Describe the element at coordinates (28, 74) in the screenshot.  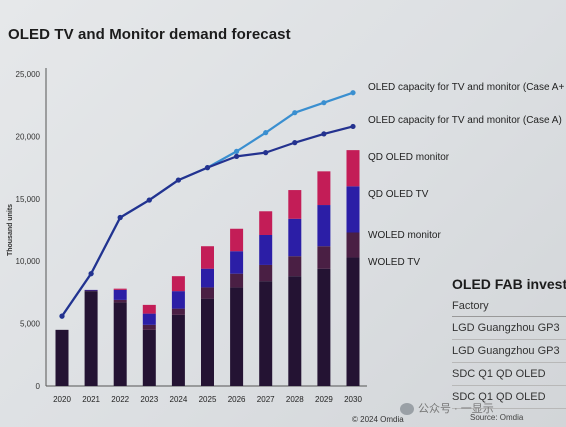
I see `y-tick-label: 25,000` at that location.